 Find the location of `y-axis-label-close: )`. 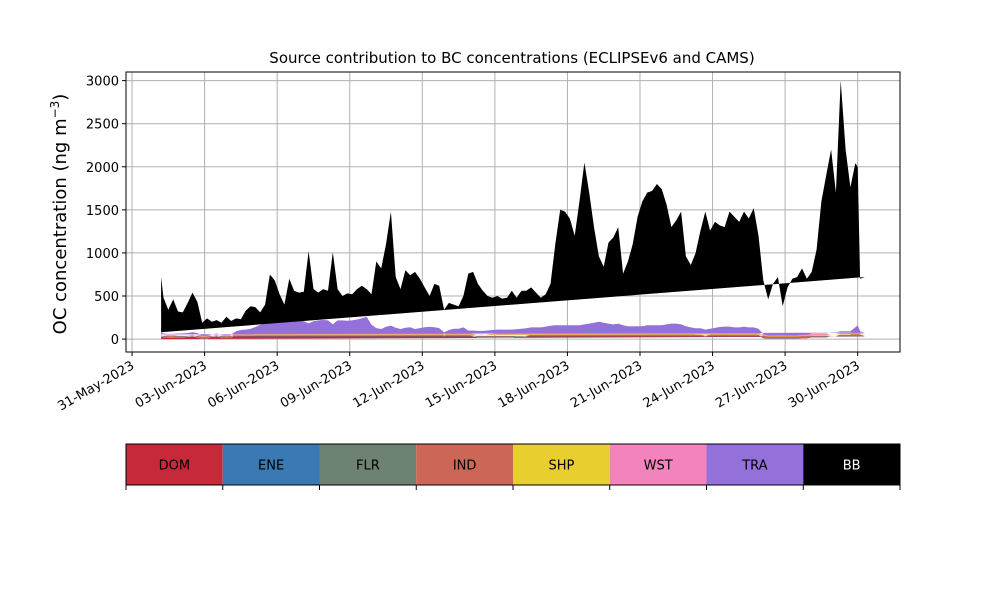

y-axis-label-close: ) is located at coordinates (60, 97).